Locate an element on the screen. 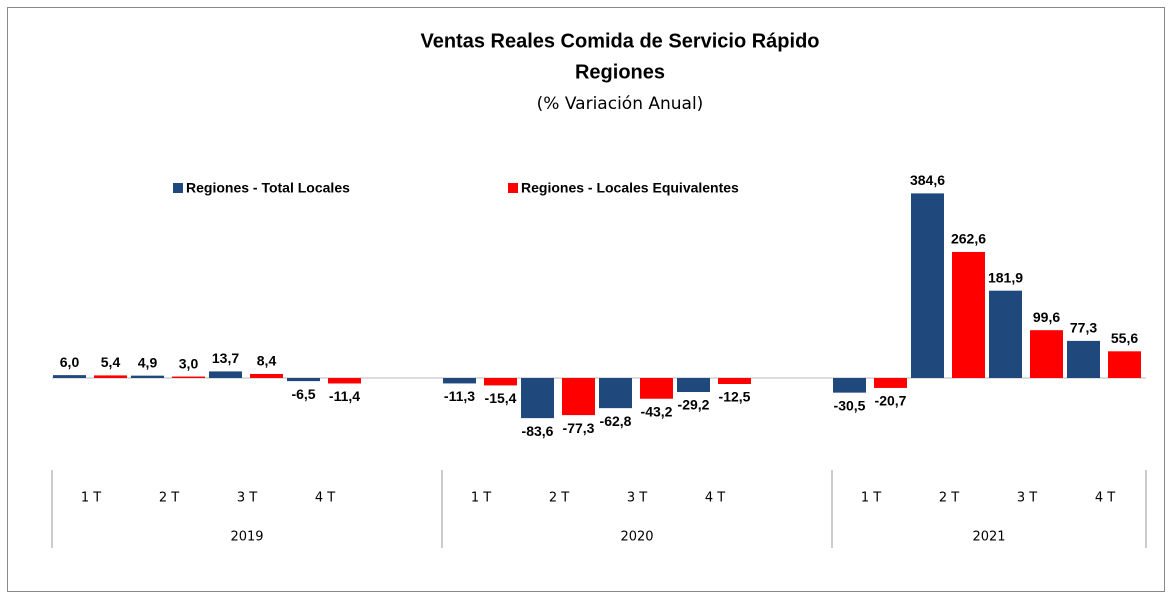 The width and height of the screenshot is (1172, 594). data-label: 4,9 is located at coordinates (148, 362).